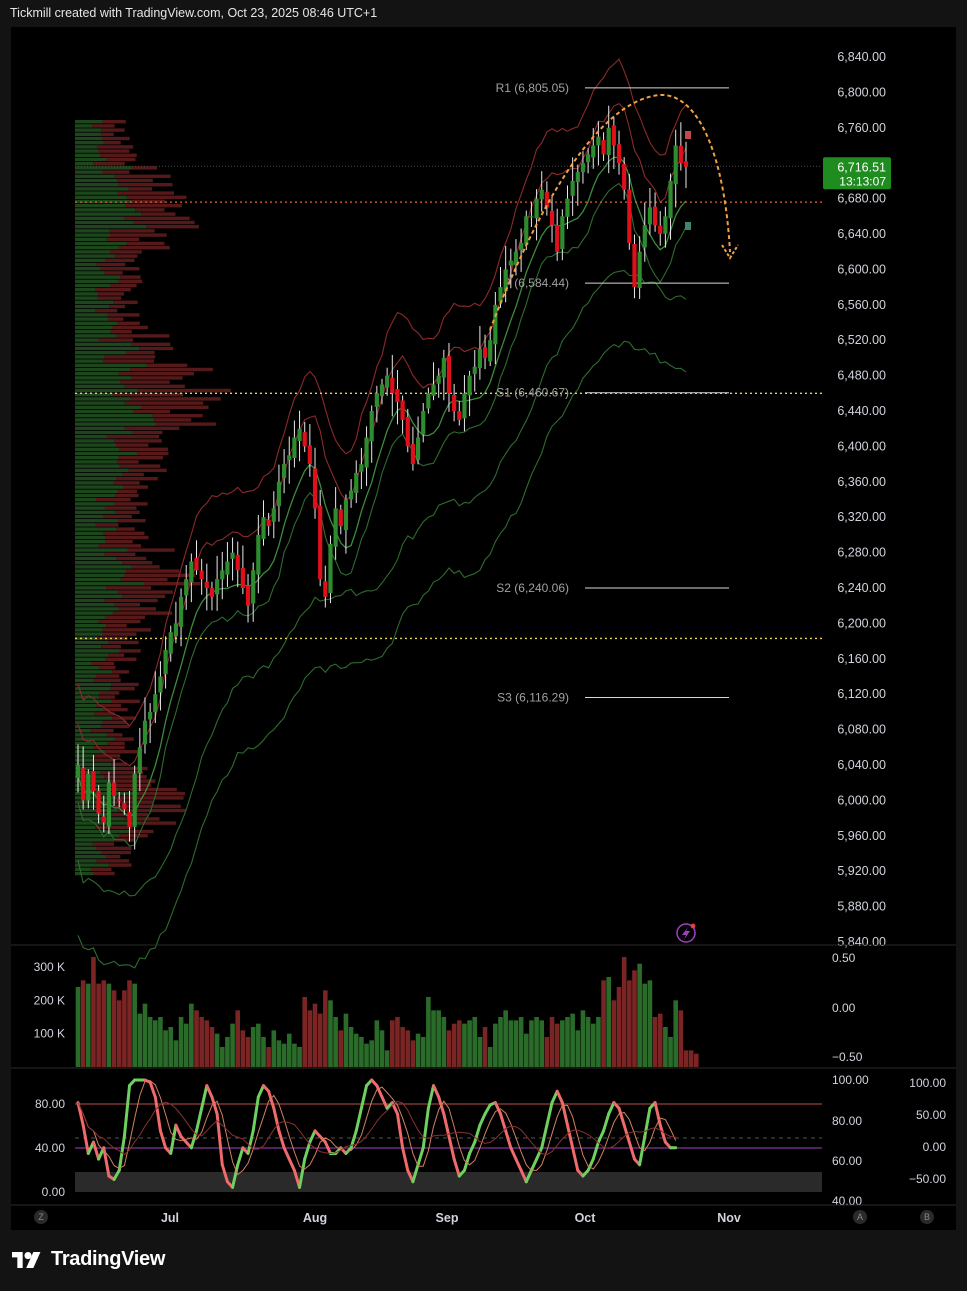 The image size is (967, 1291). Describe the element at coordinates (861, 517) in the screenshot. I see `price-tick-label: 6,320.00` at that location.